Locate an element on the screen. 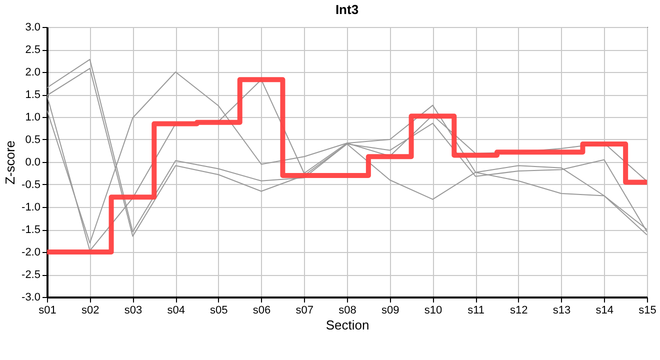 This screenshot has width=660, height=360. y-tick-label: -3.0 is located at coordinates (31, 298).